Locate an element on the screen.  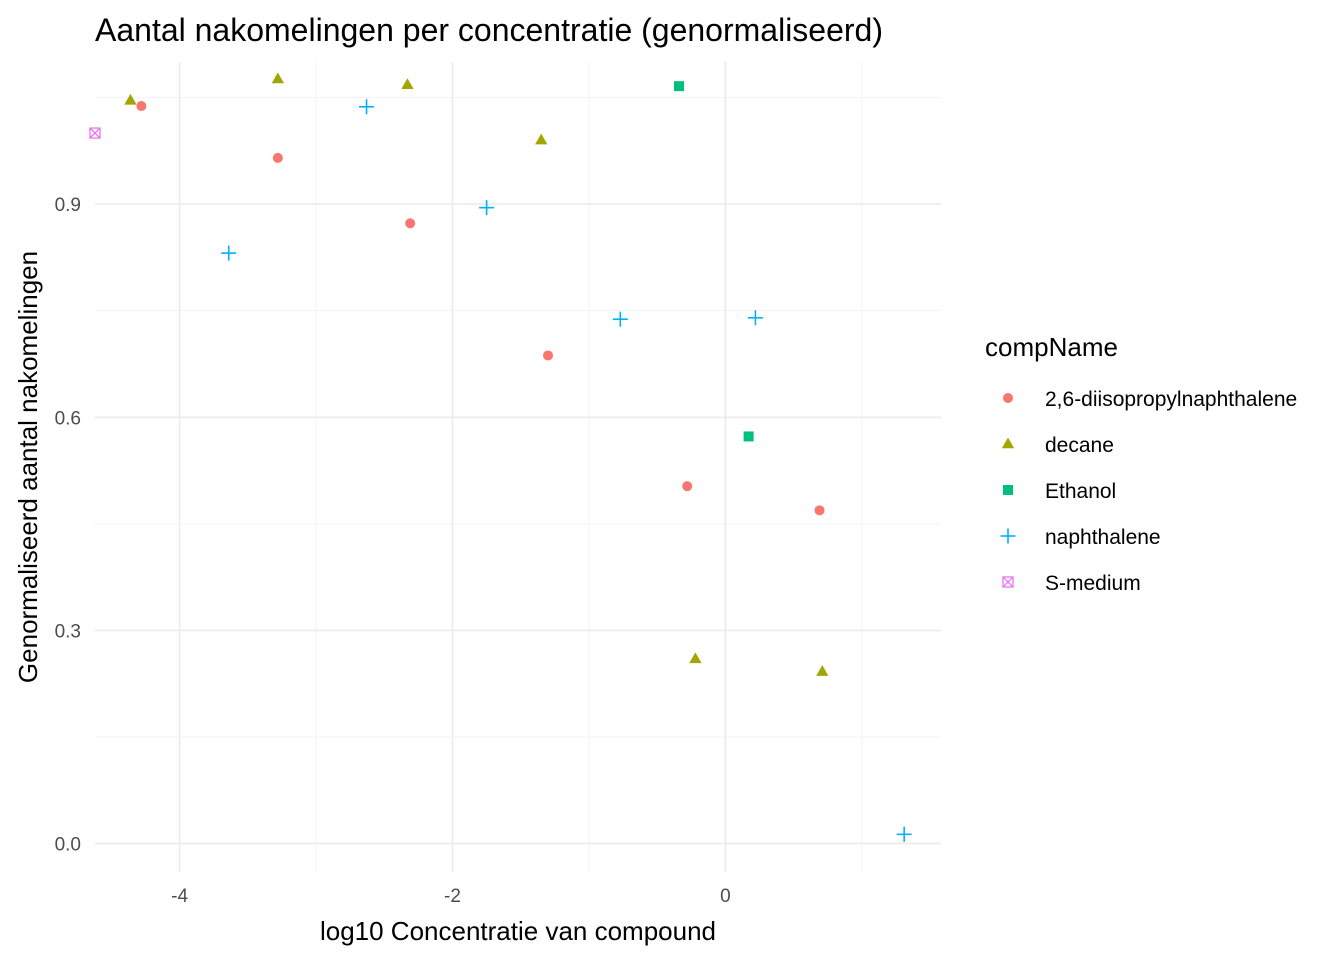
legend-label: decane is located at coordinates (1079, 445).